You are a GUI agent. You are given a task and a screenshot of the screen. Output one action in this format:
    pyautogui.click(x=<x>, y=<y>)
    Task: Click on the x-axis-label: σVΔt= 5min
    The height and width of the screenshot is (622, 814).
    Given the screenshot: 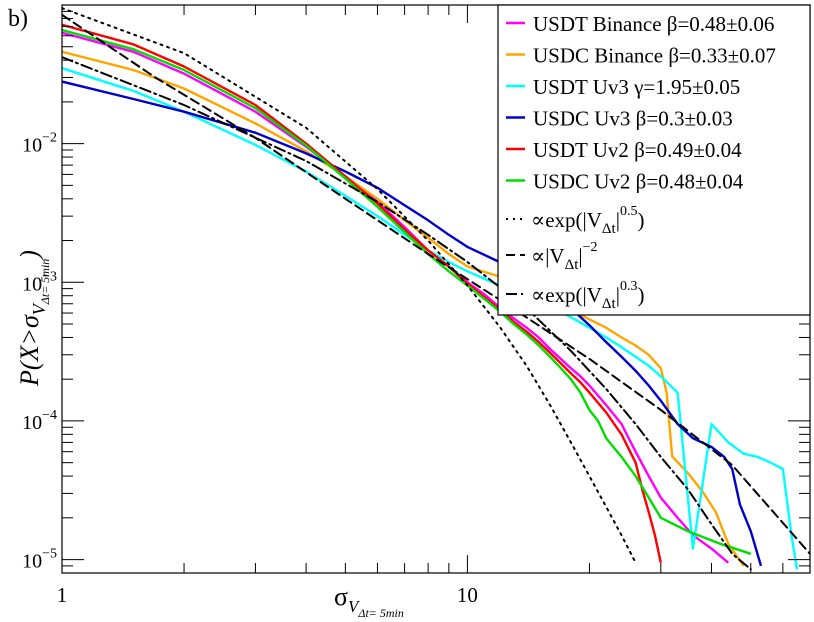 What is the action you would take?
    pyautogui.click(x=369, y=601)
    